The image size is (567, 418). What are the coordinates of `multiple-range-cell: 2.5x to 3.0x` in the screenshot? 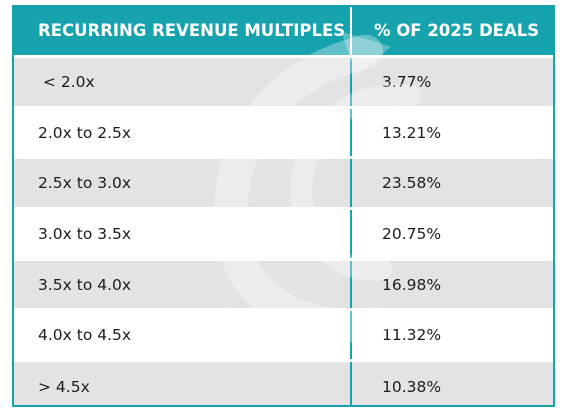 It's located at (182, 182).